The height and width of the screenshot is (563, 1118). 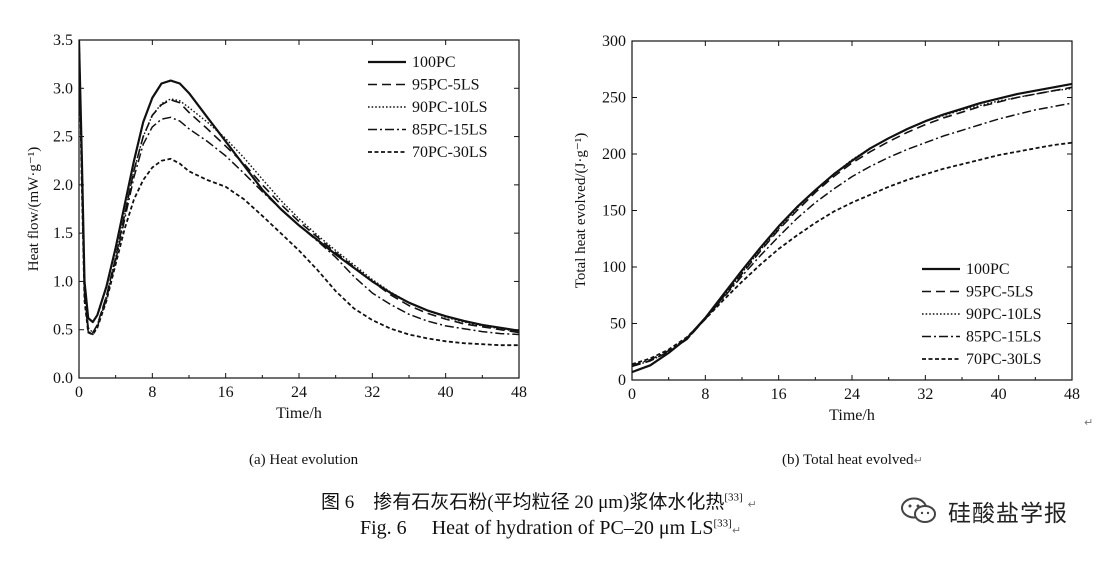 What do you see at coordinates (848, 460) in the screenshot?
I see `panel-b-caption-text: (b) Total heat evolved` at bounding box center [848, 460].